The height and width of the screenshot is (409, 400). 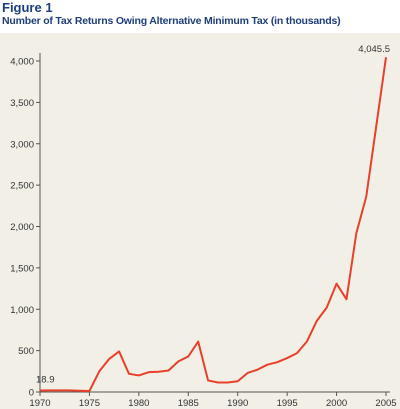 What do you see at coordinates (22, 268) in the screenshot?
I see `y-tick-label: 1,500` at bounding box center [22, 268].